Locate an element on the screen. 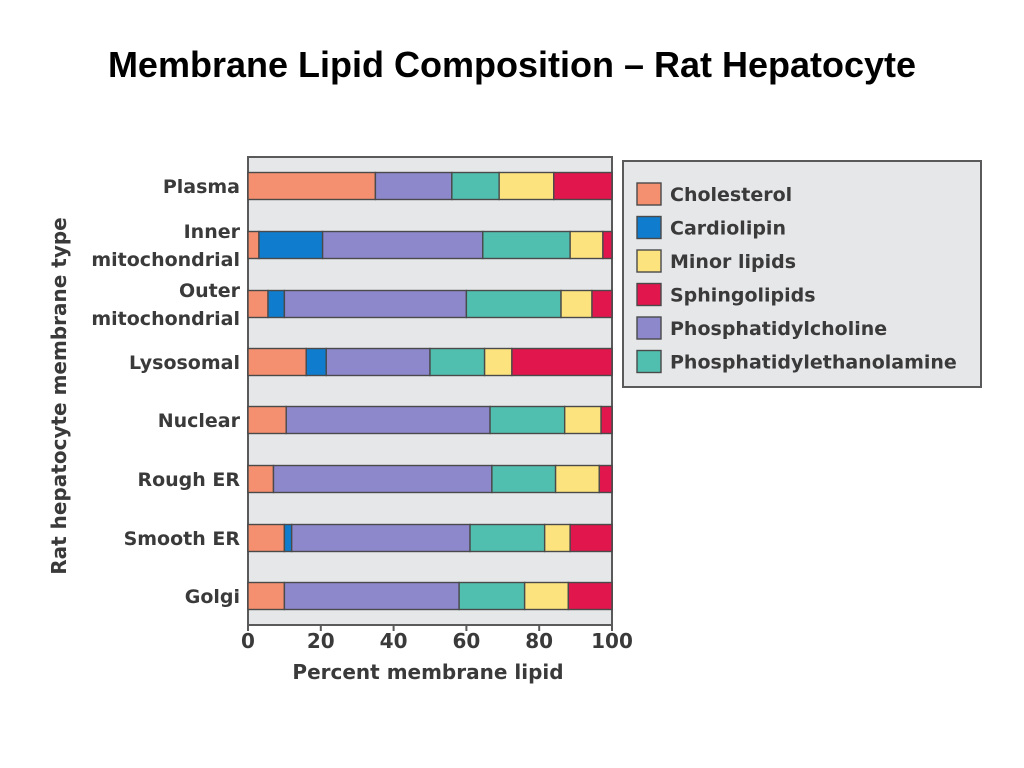  legend-label-phosphatidylcholine: Phosphatidylcholine is located at coordinates (778, 329).